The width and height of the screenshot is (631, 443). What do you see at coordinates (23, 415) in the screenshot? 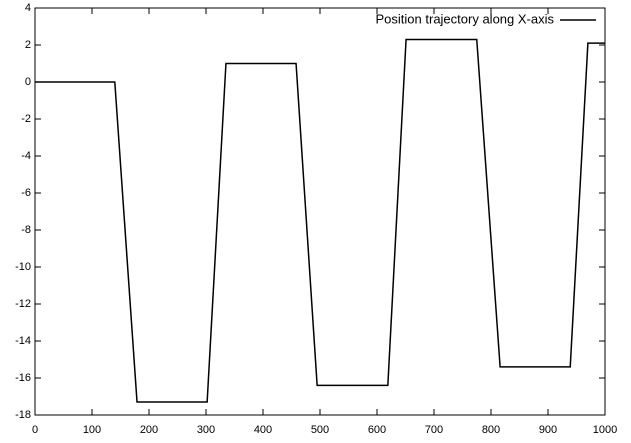
I see `y-tick-label: -18` at bounding box center [23, 415].